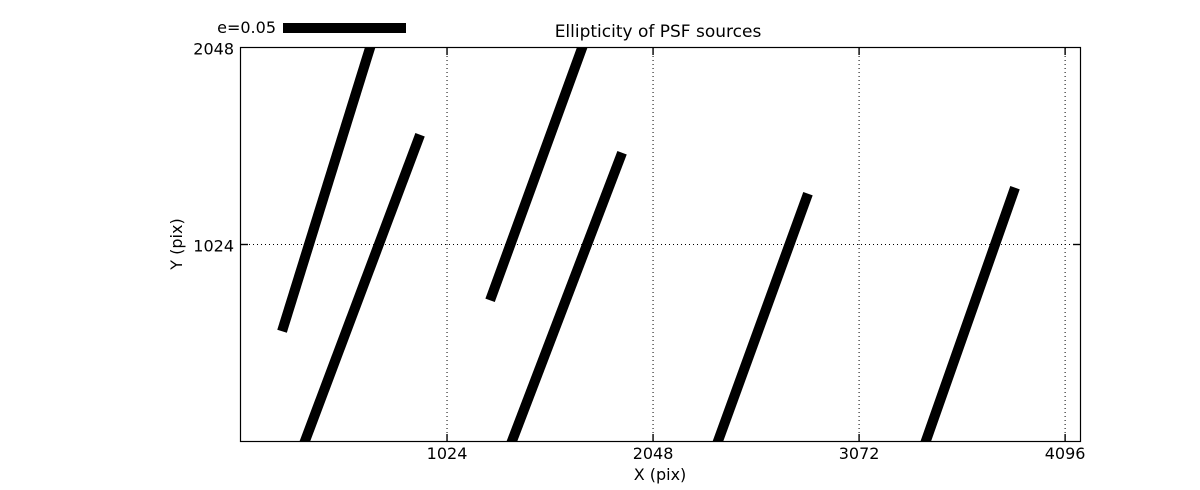 The image size is (1200, 490). Describe the element at coordinates (660, 474) in the screenshot. I see `x-axis-label: X (pix)` at that location.